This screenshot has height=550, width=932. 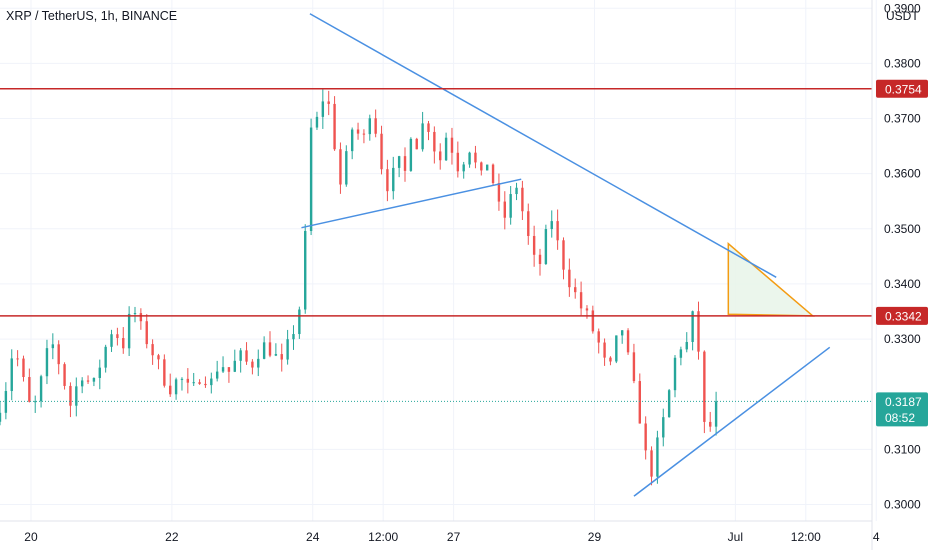 What do you see at coordinates (902, 504) in the screenshot?
I see `price-tick-label: 0.3000` at bounding box center [902, 504].